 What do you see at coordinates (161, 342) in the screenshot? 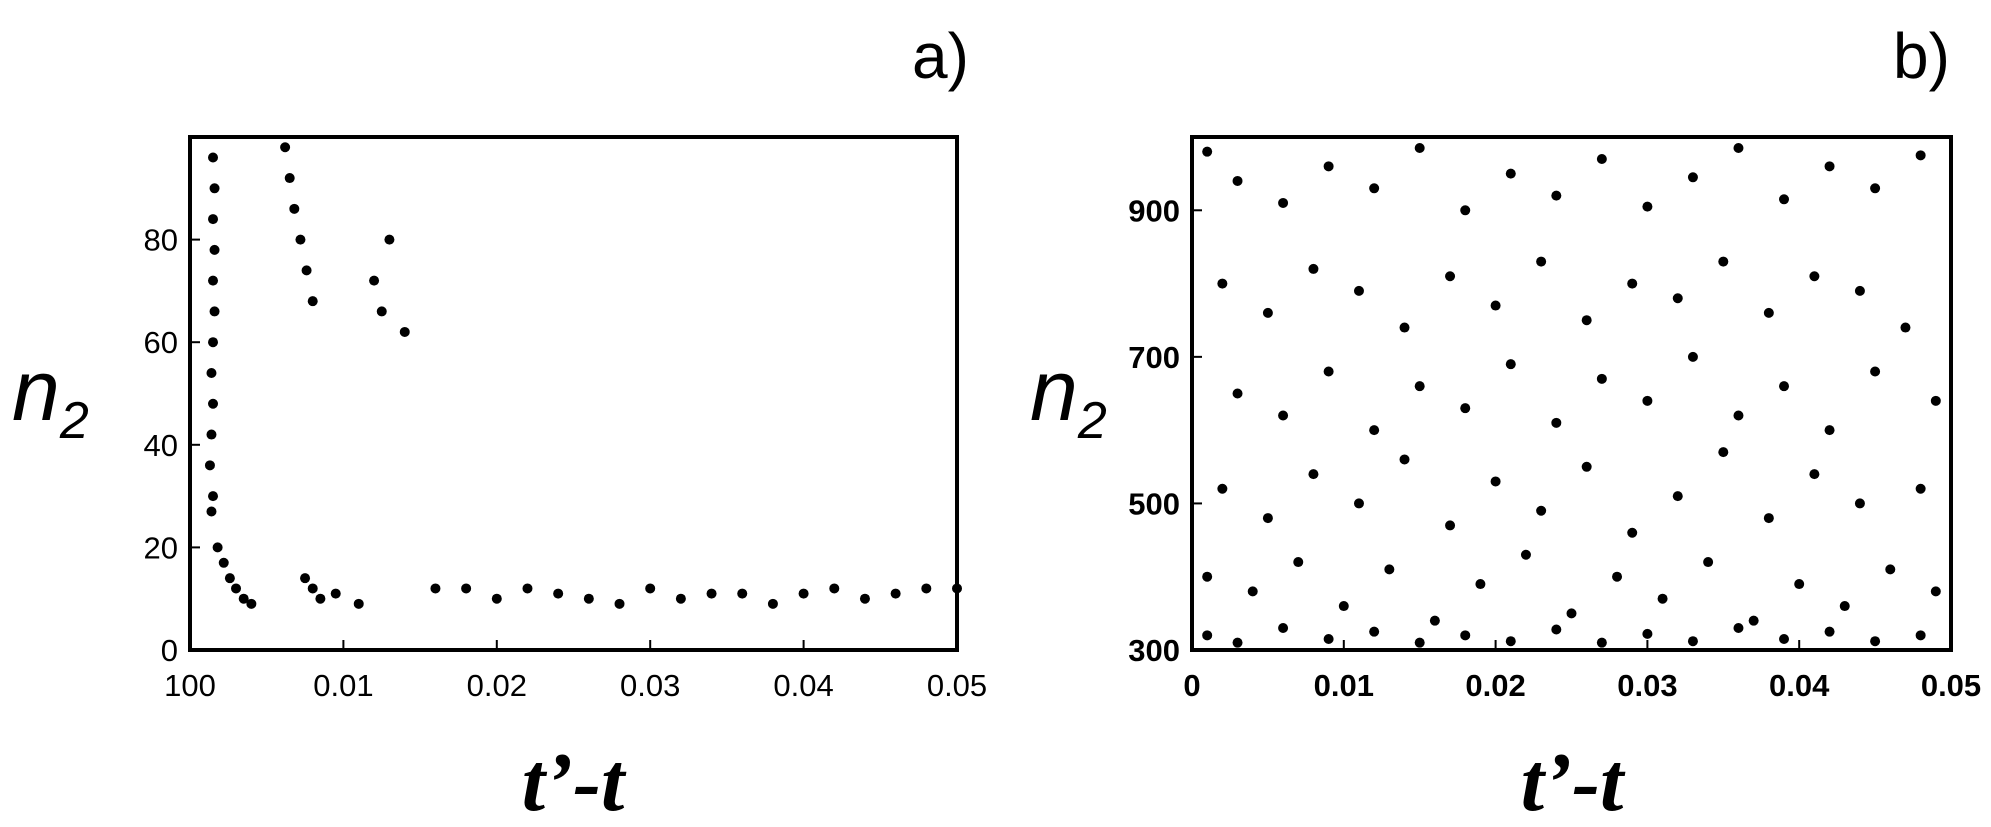
I see `panel-a-y-tick-label-3: 60` at bounding box center [161, 342].